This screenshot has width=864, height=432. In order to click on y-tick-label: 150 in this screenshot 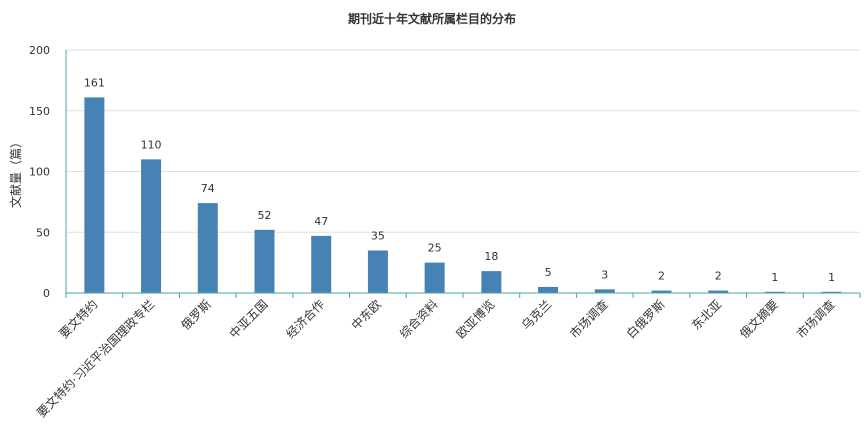, I will do `click(39, 111)`.